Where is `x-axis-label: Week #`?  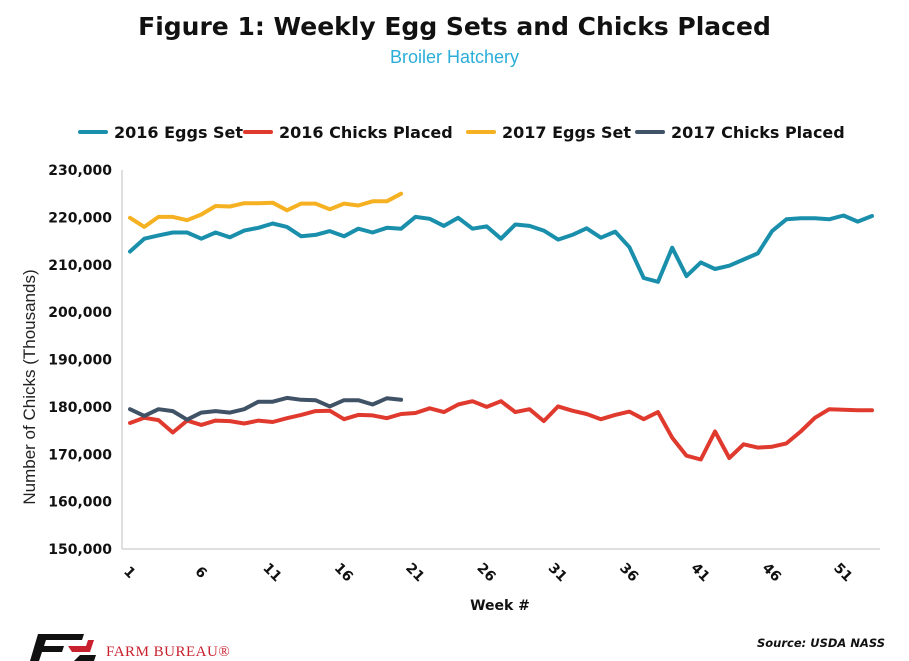
x-axis-label: Week # is located at coordinates (500, 606).